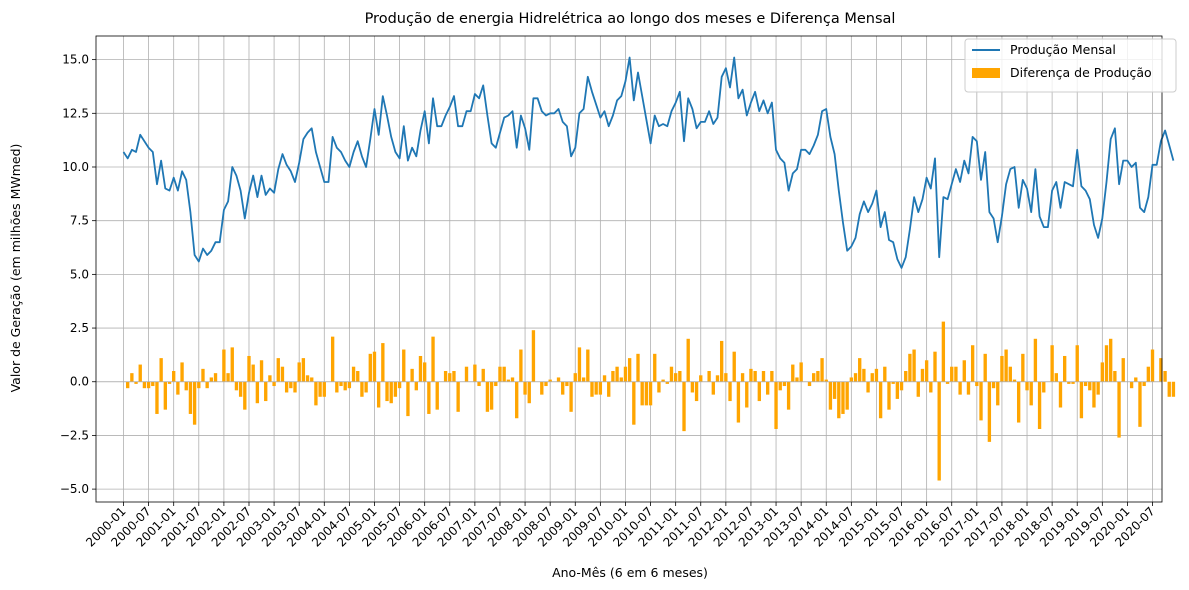 This screenshot has width=1189, height=590. I want to click on y-tick-label: −5.0, so click(74, 489).